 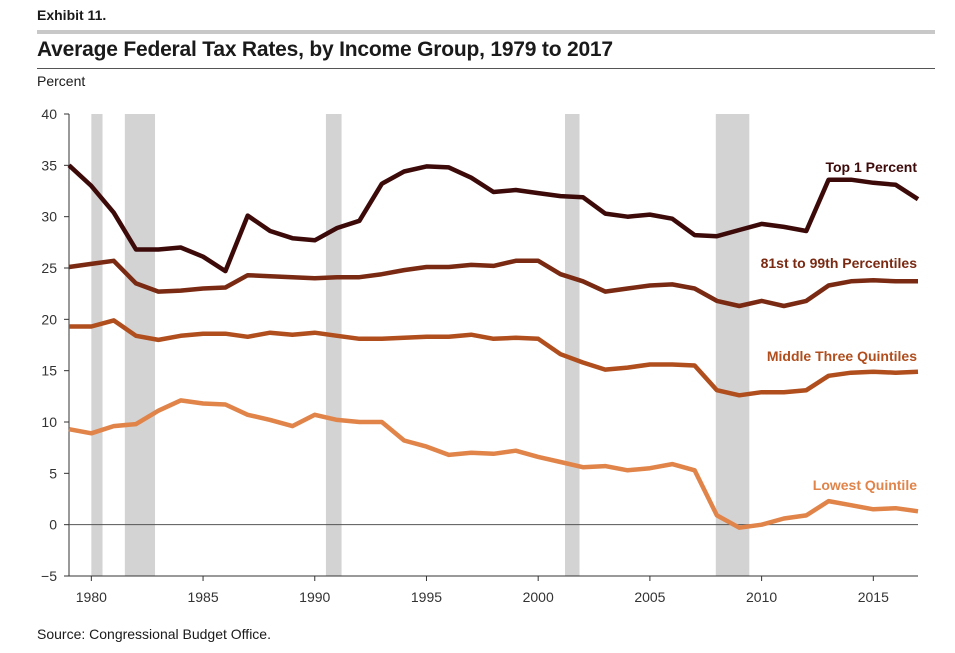 What do you see at coordinates (49, 422) in the screenshot?
I see `y-tick-label: 10` at bounding box center [49, 422].